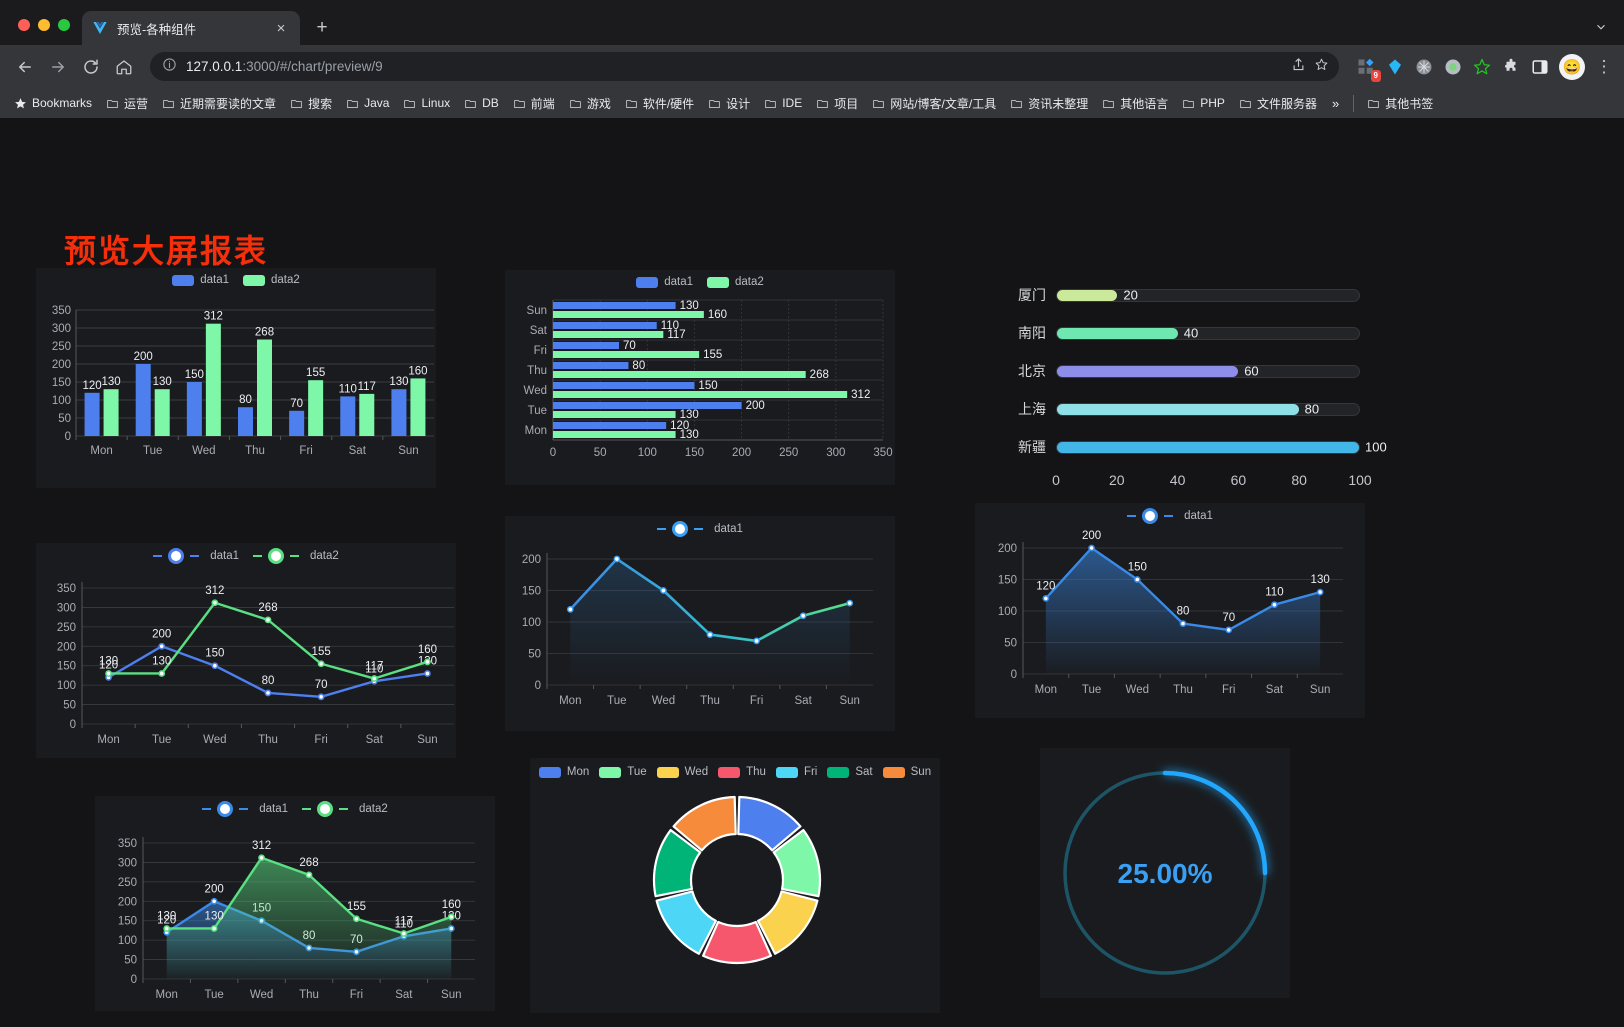 The image size is (1624, 1027). What do you see at coordinates (1453, 67) in the screenshot?
I see `green-circle-extension-icon` at bounding box center [1453, 67].